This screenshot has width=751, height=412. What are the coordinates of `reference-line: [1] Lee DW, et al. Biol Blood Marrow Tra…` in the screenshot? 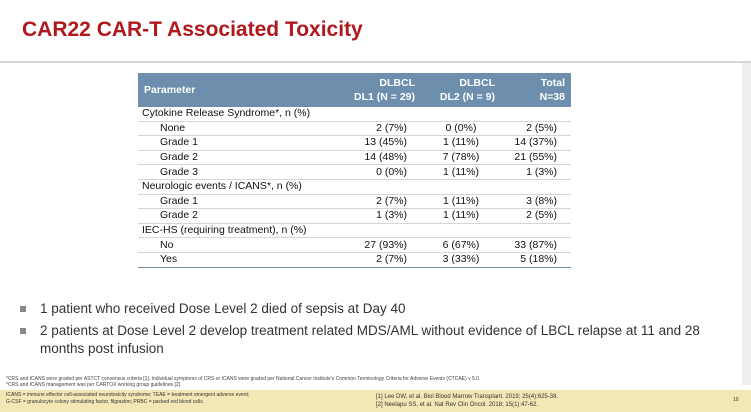 It's located at (467, 397).